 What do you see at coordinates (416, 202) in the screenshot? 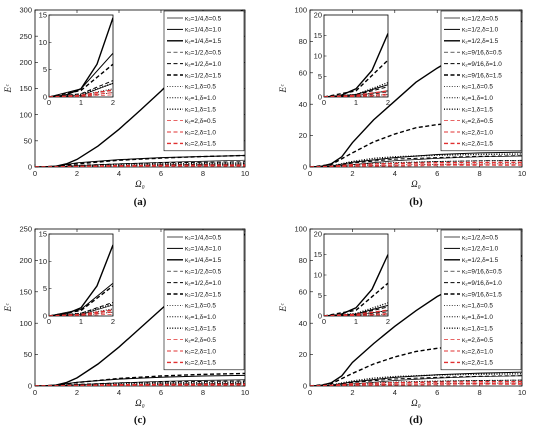
I see `panel-label: (b)` at bounding box center [416, 202].